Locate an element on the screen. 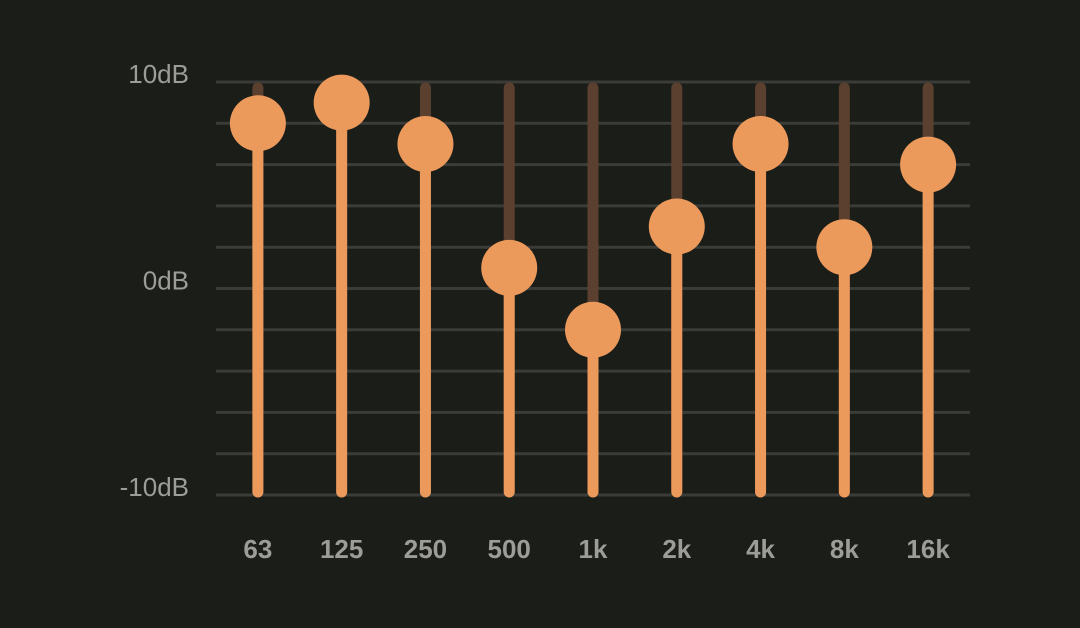  band-label: 250 is located at coordinates (425, 549).